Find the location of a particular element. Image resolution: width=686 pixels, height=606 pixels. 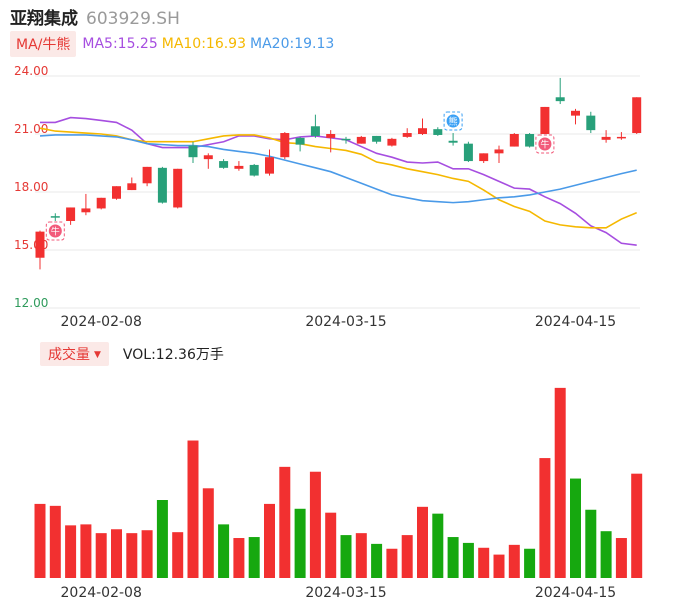

y-tick-label: 12.00 is located at coordinates (31, 303).